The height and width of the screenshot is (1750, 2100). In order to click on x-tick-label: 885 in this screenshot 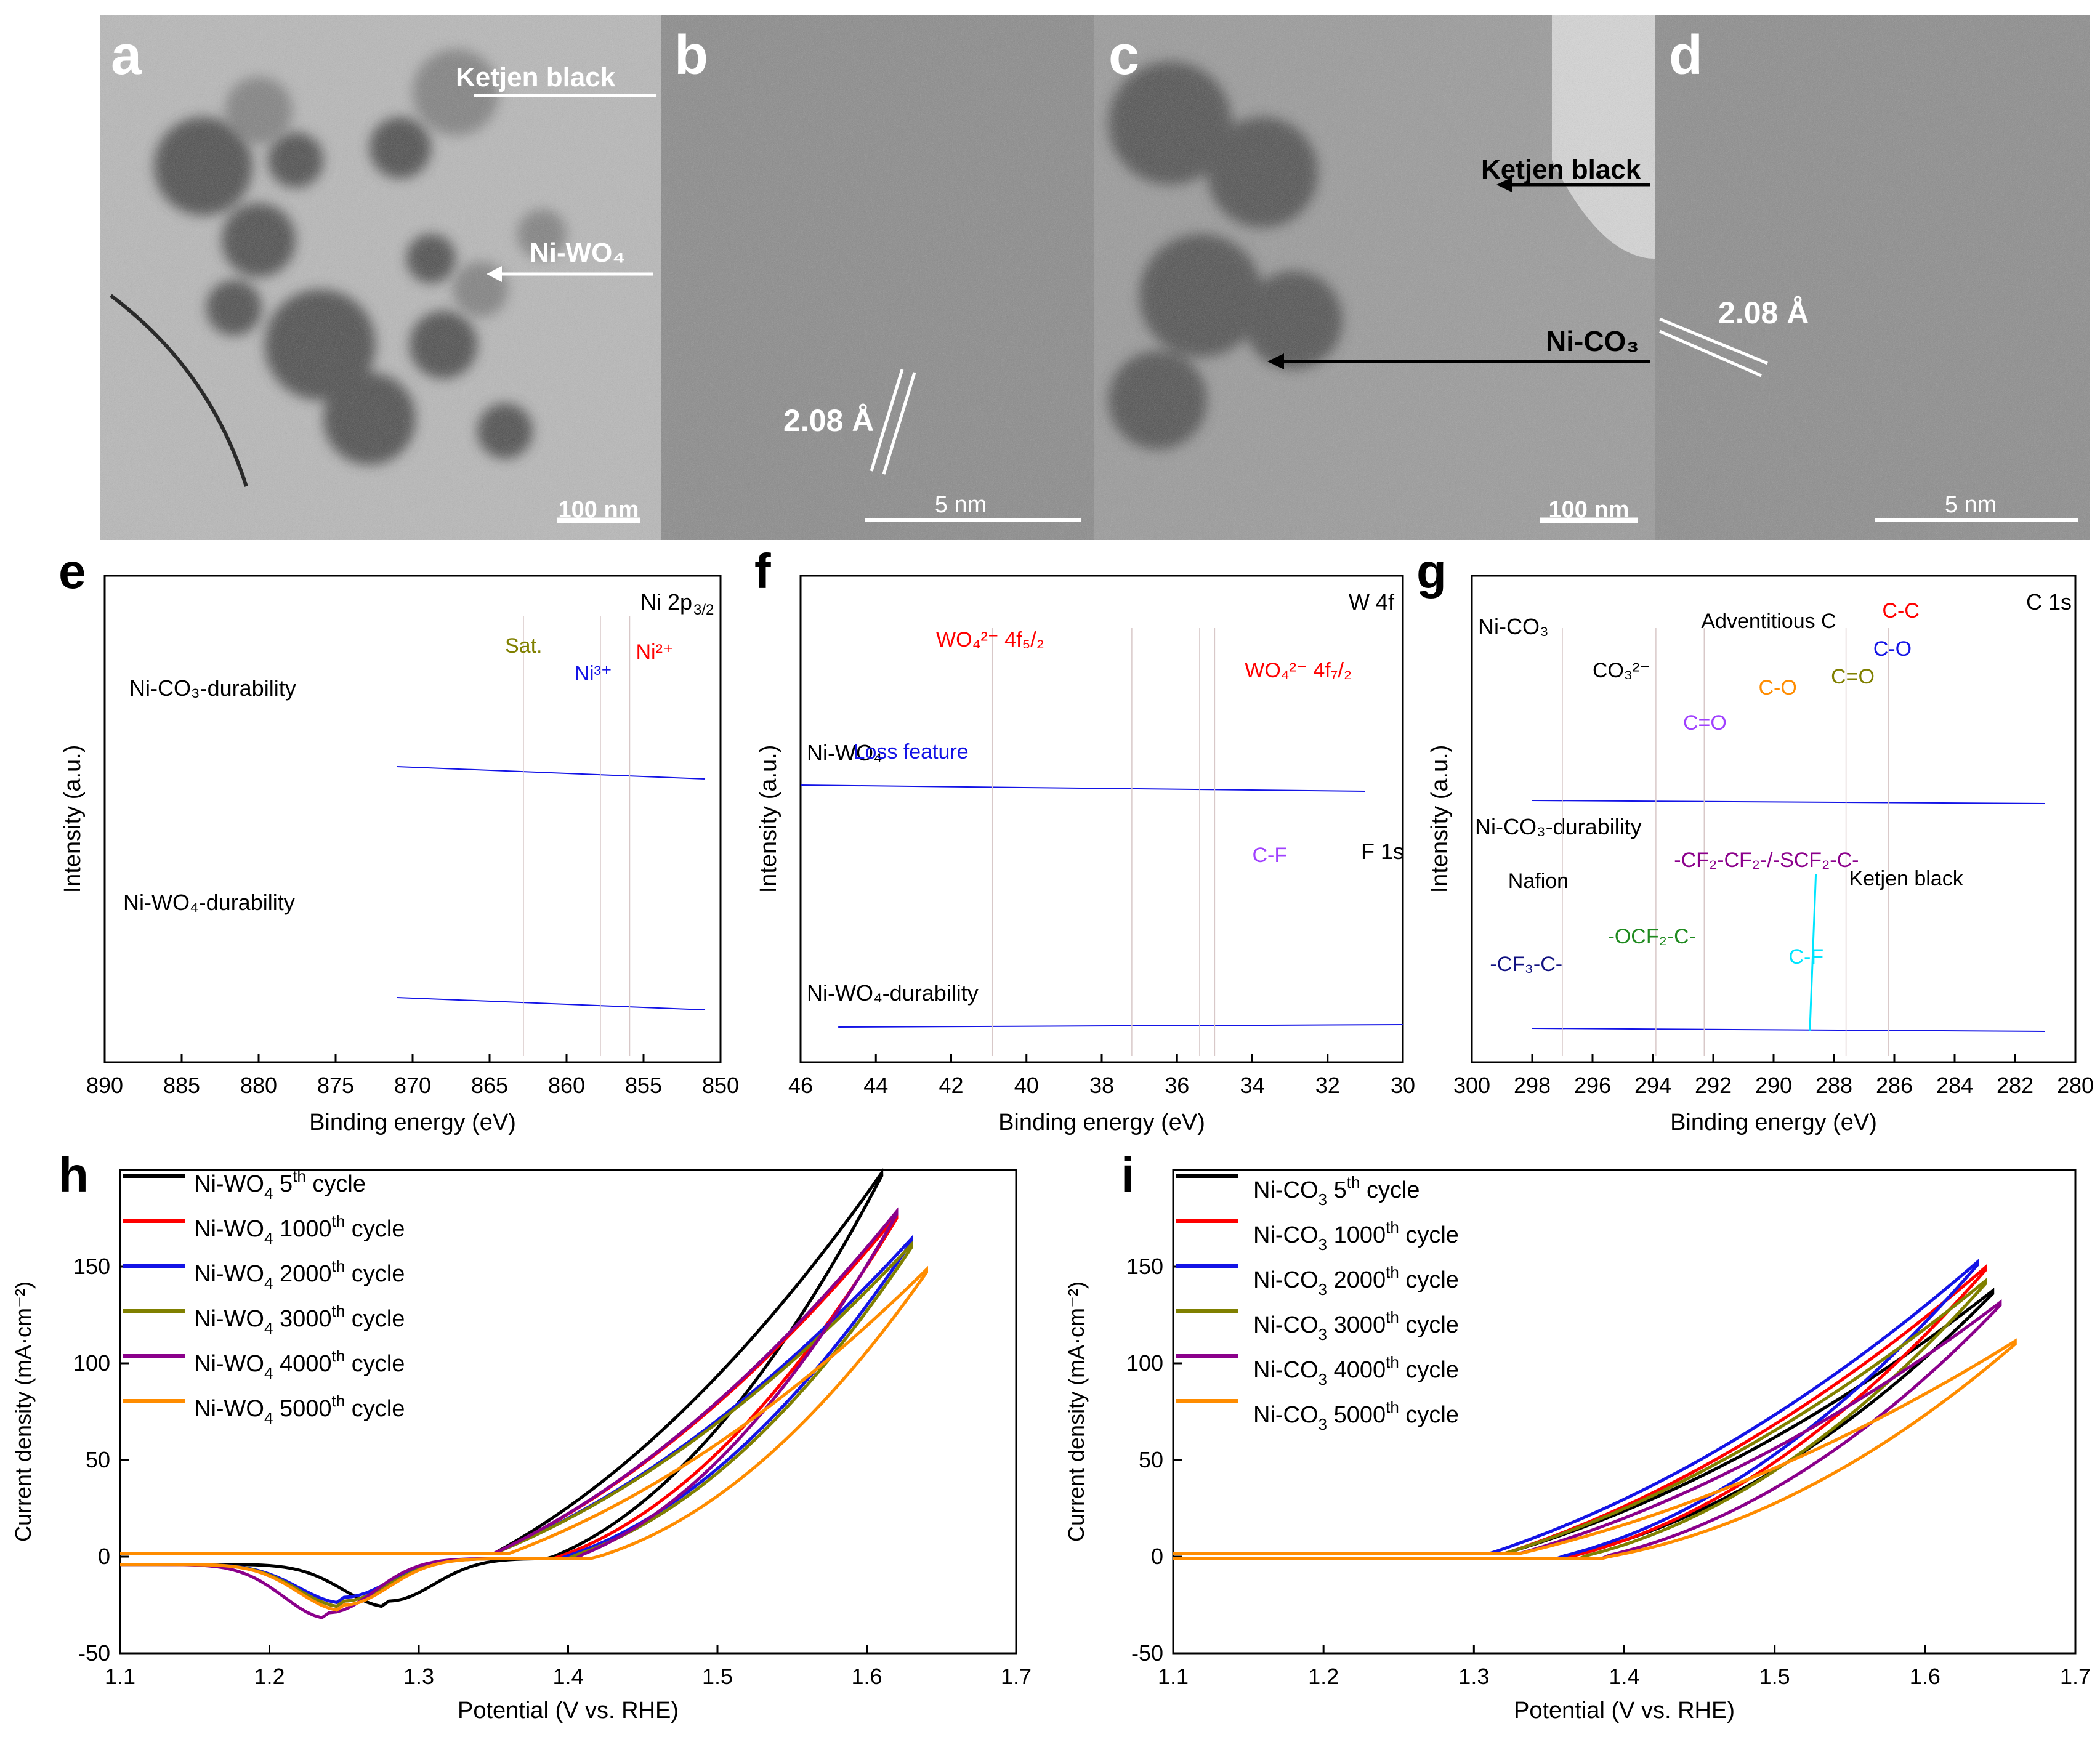, I will do `click(181, 1085)`.